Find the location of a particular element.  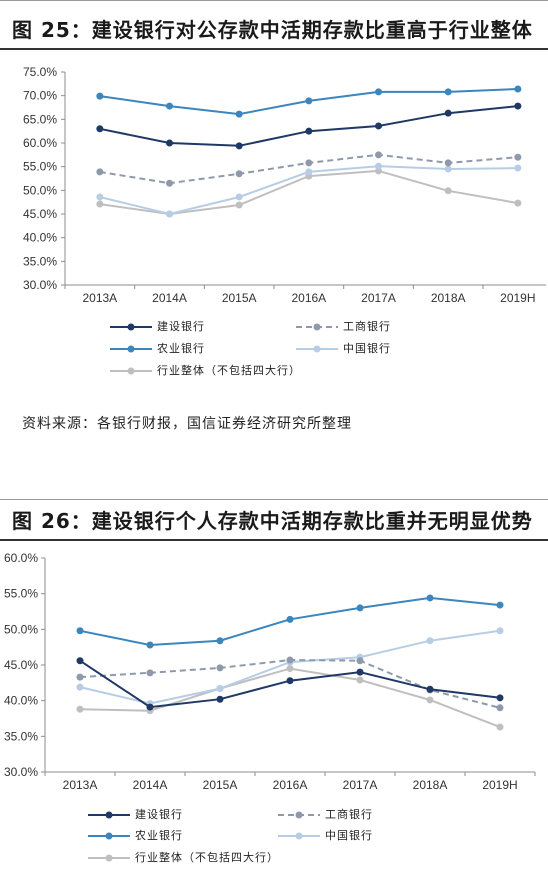

legend-label: 行业整体（不包括四大行） is located at coordinates (207, 857).